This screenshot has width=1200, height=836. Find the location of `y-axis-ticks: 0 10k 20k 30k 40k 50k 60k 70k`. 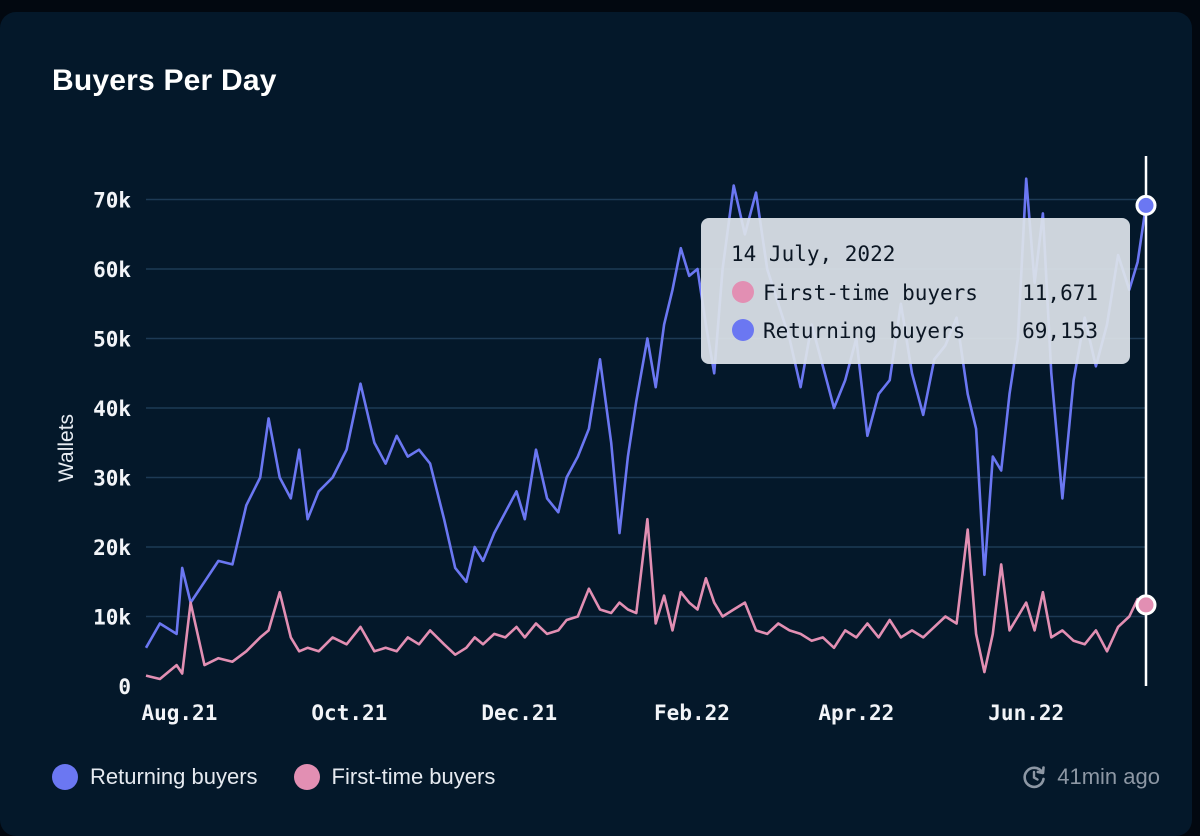

y-axis-ticks: 0 10k 20k 30k 40k 50k 60k 70k is located at coordinates (112, 444).